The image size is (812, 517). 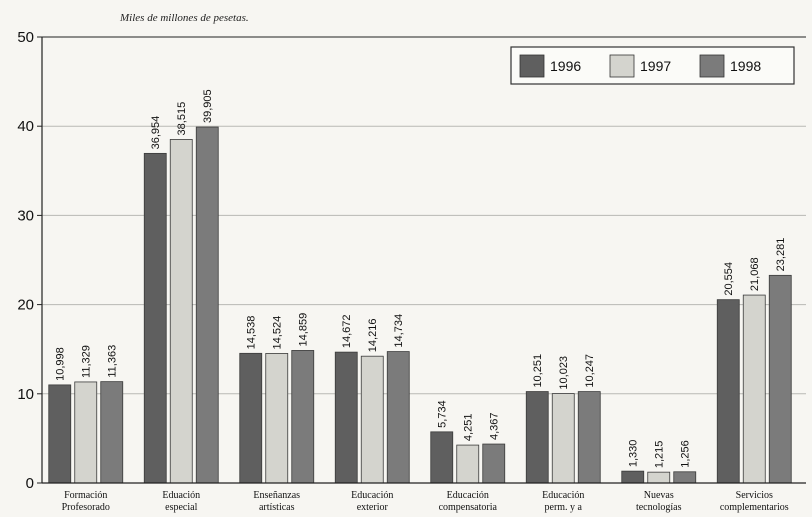 What do you see at coordinates (564, 373) in the screenshot?
I see `value-label: 10,023` at bounding box center [564, 373].